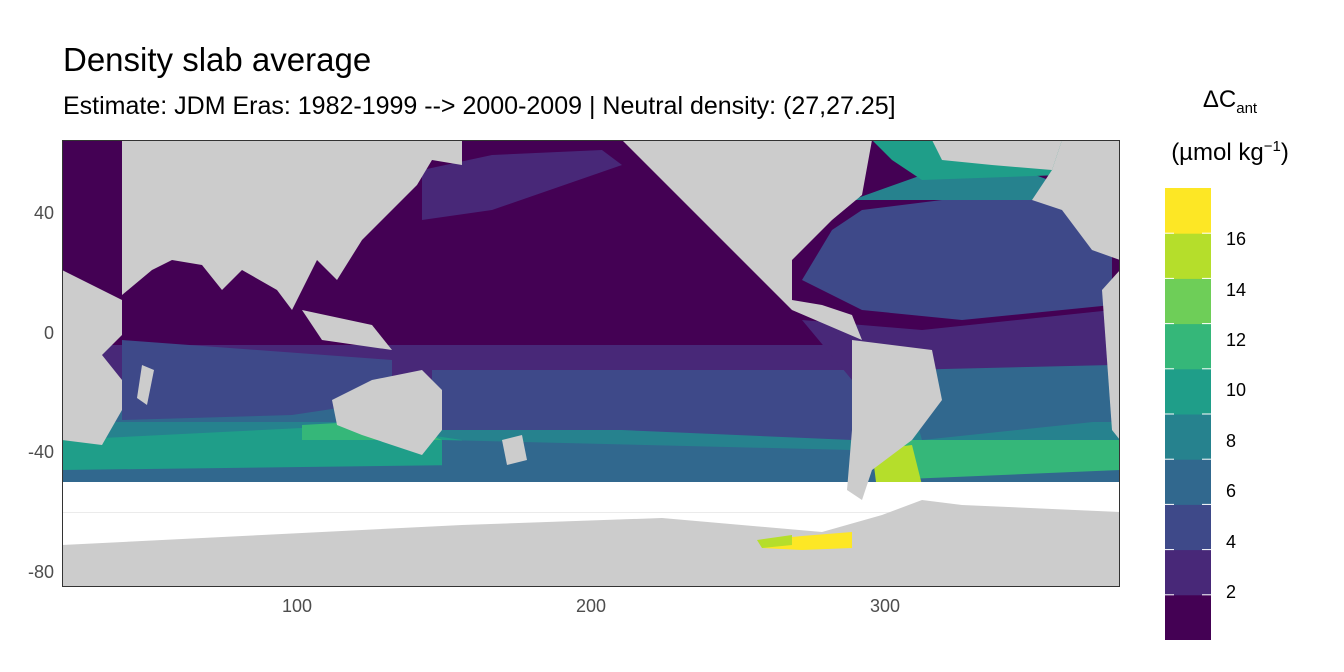 The width and height of the screenshot is (1344, 672). Describe the element at coordinates (522, 185) in the screenshot. I see `ocean-north-pacific` at that location.